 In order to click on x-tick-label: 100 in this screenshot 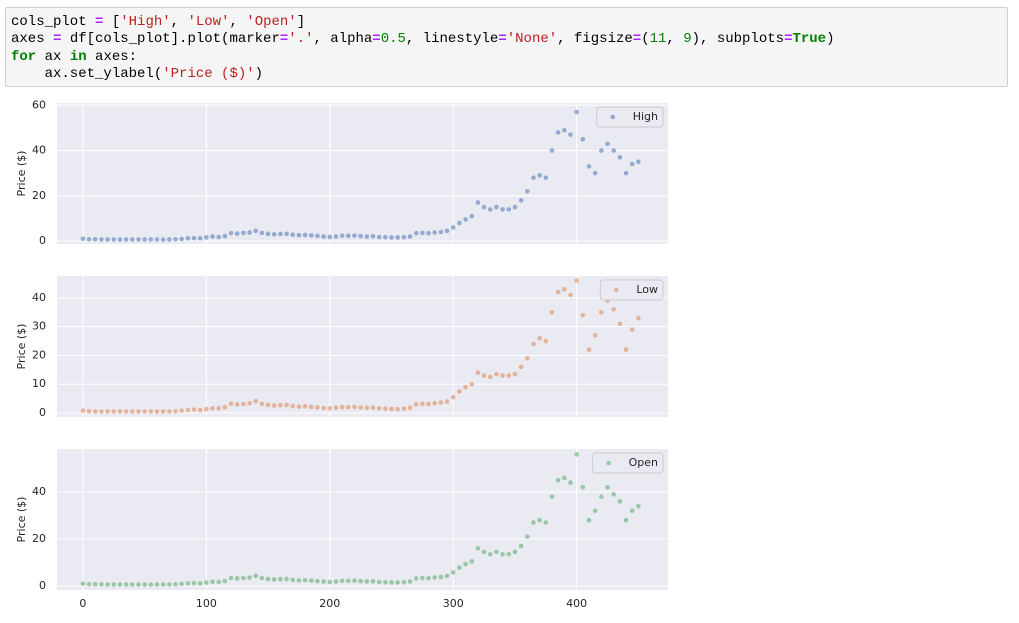, I will do `click(206, 603)`.